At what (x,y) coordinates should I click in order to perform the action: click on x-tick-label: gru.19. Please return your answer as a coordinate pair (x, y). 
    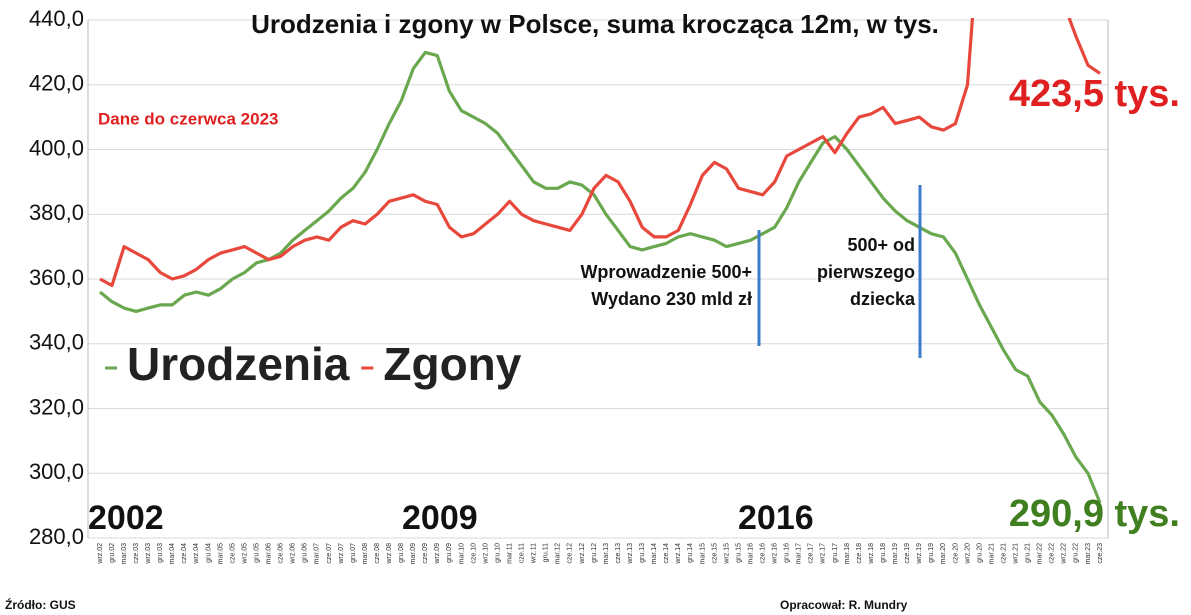
    Looking at the image, I should click on (931, 553).